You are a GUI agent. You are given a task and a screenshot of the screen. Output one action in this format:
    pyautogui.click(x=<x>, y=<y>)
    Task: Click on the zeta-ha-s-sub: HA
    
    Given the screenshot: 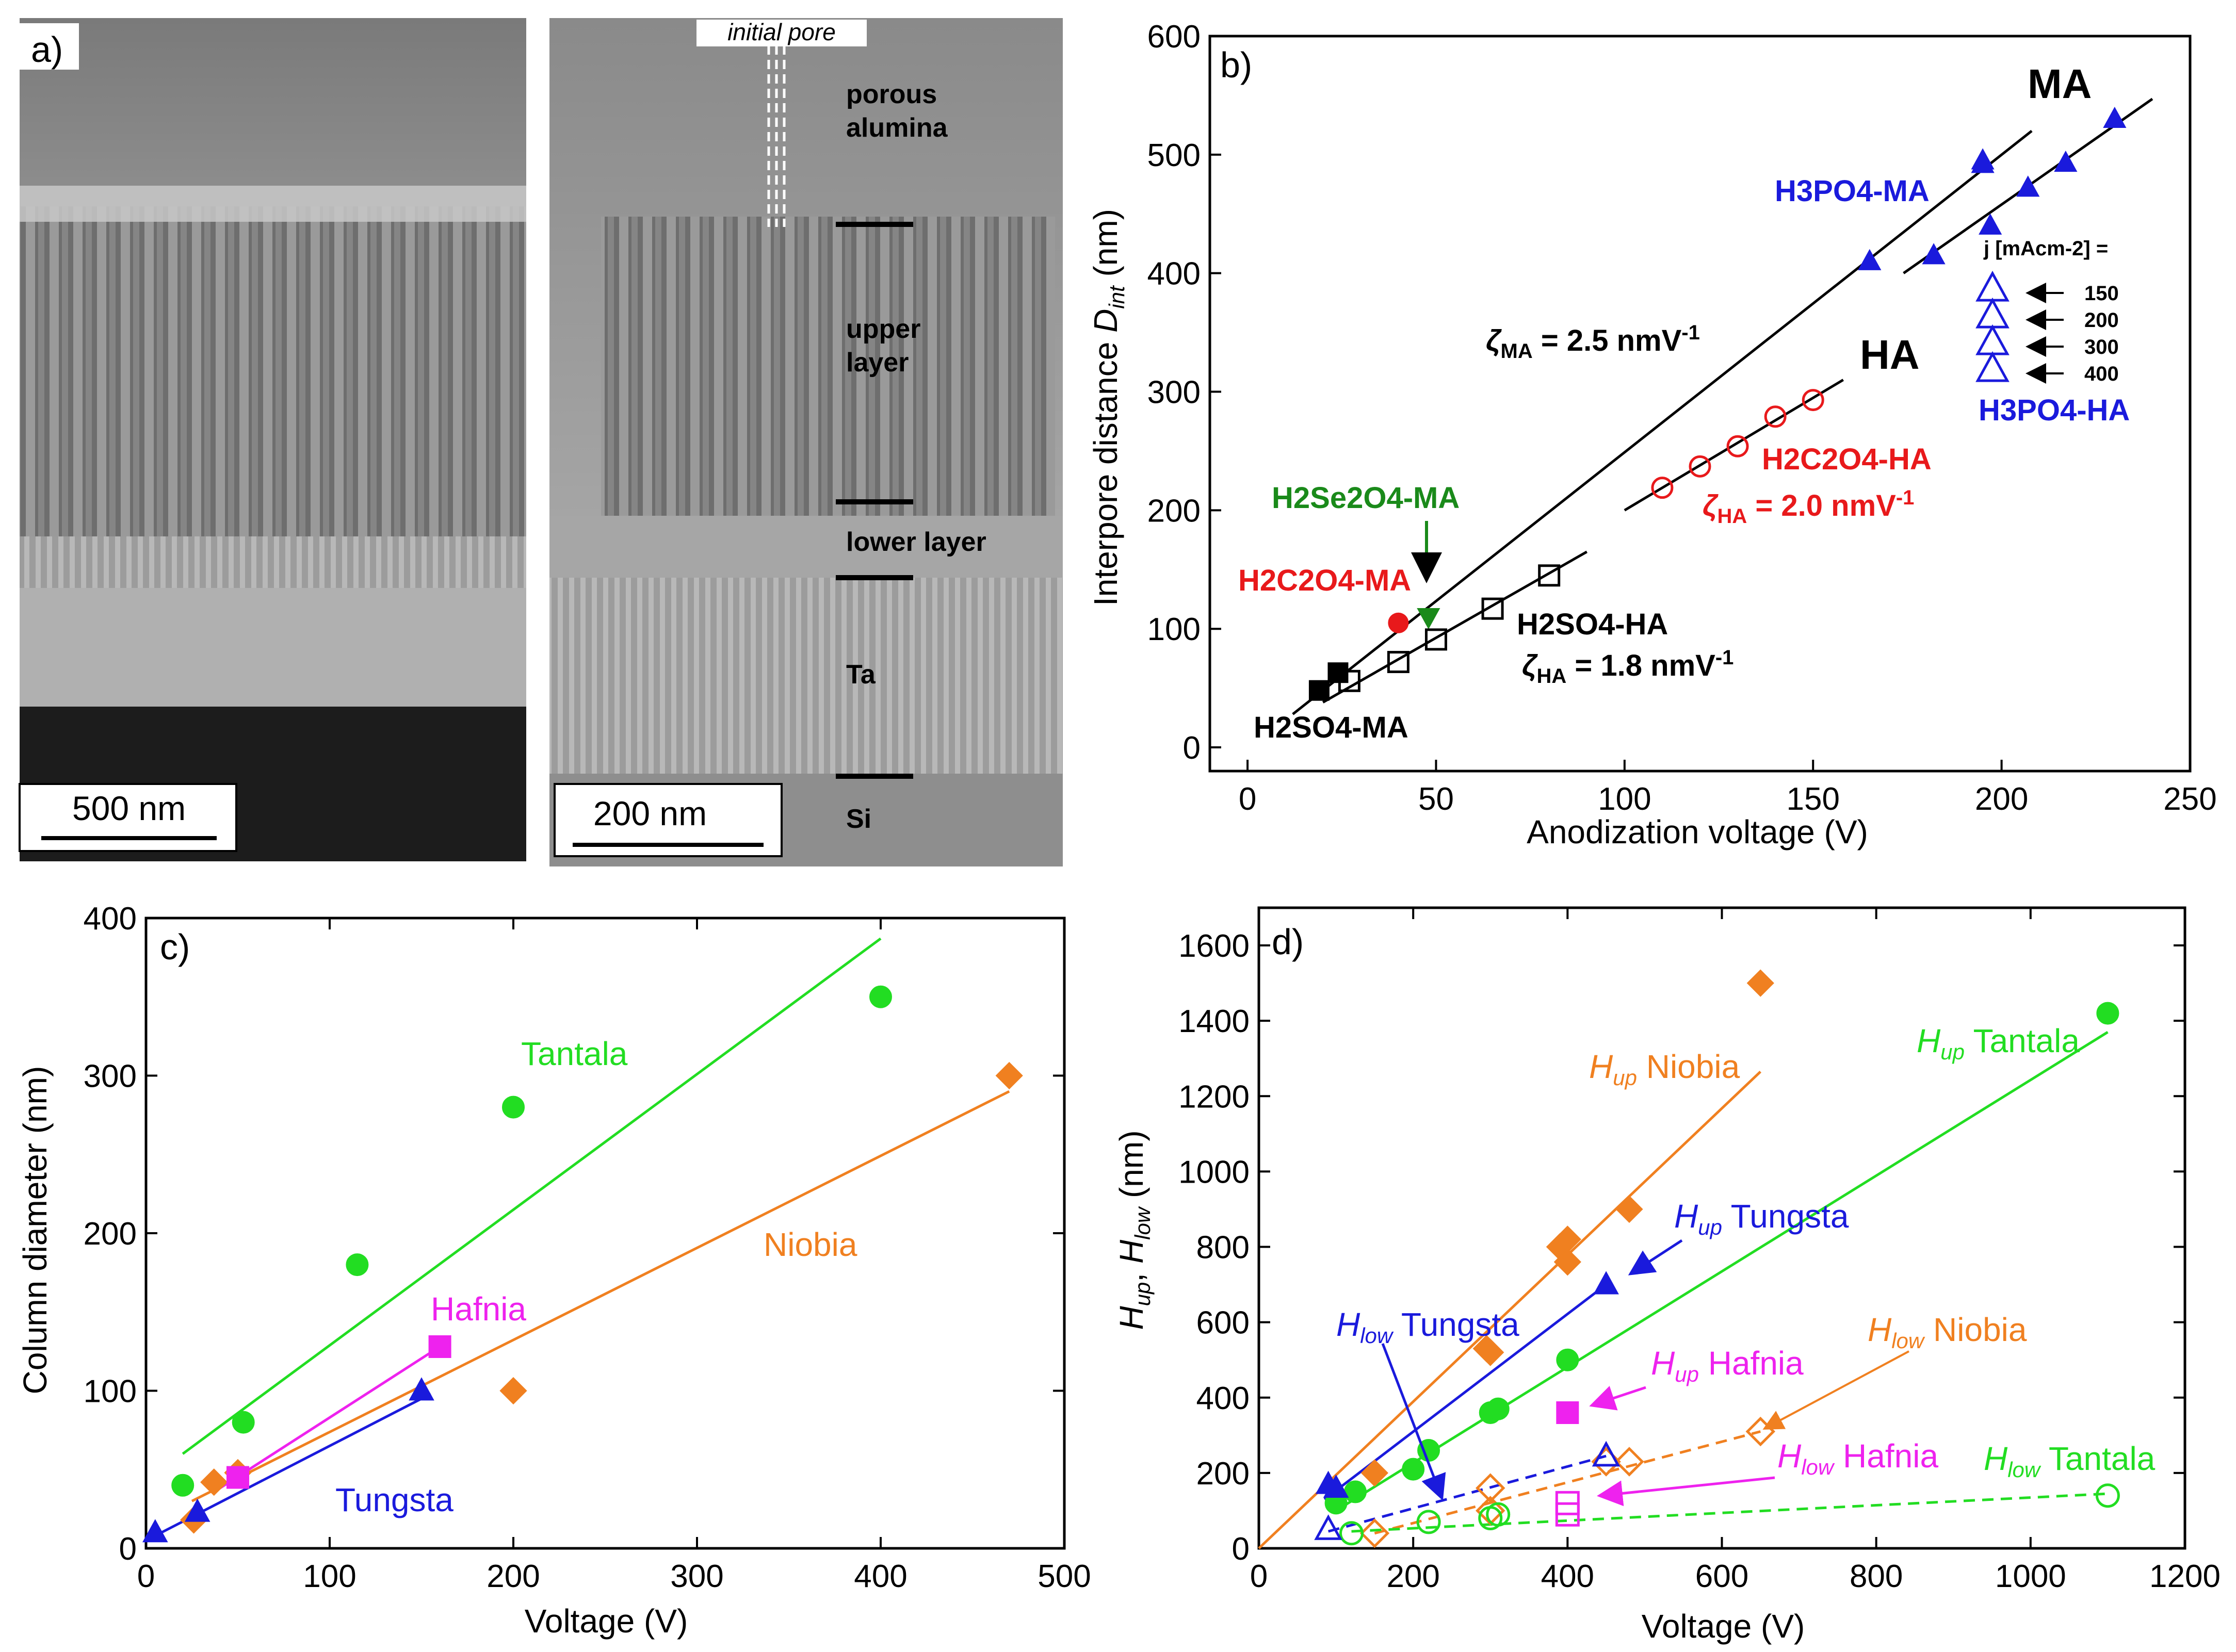 What is the action you would take?
    pyautogui.click(x=1552, y=676)
    